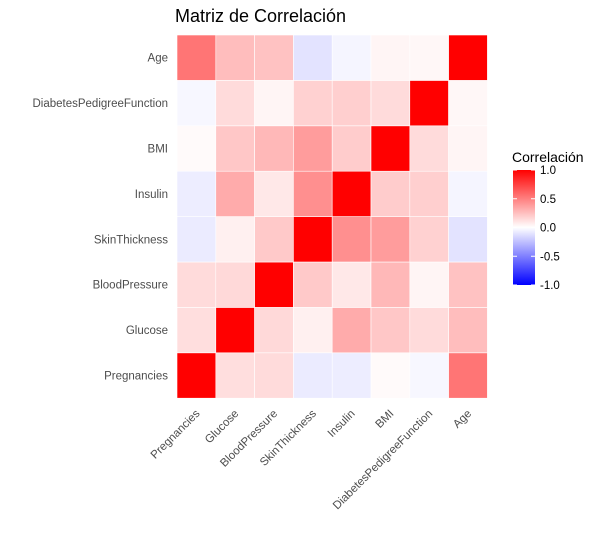  I want to click on heatmap-cell-Pregnancies-Age, so click(468, 375).